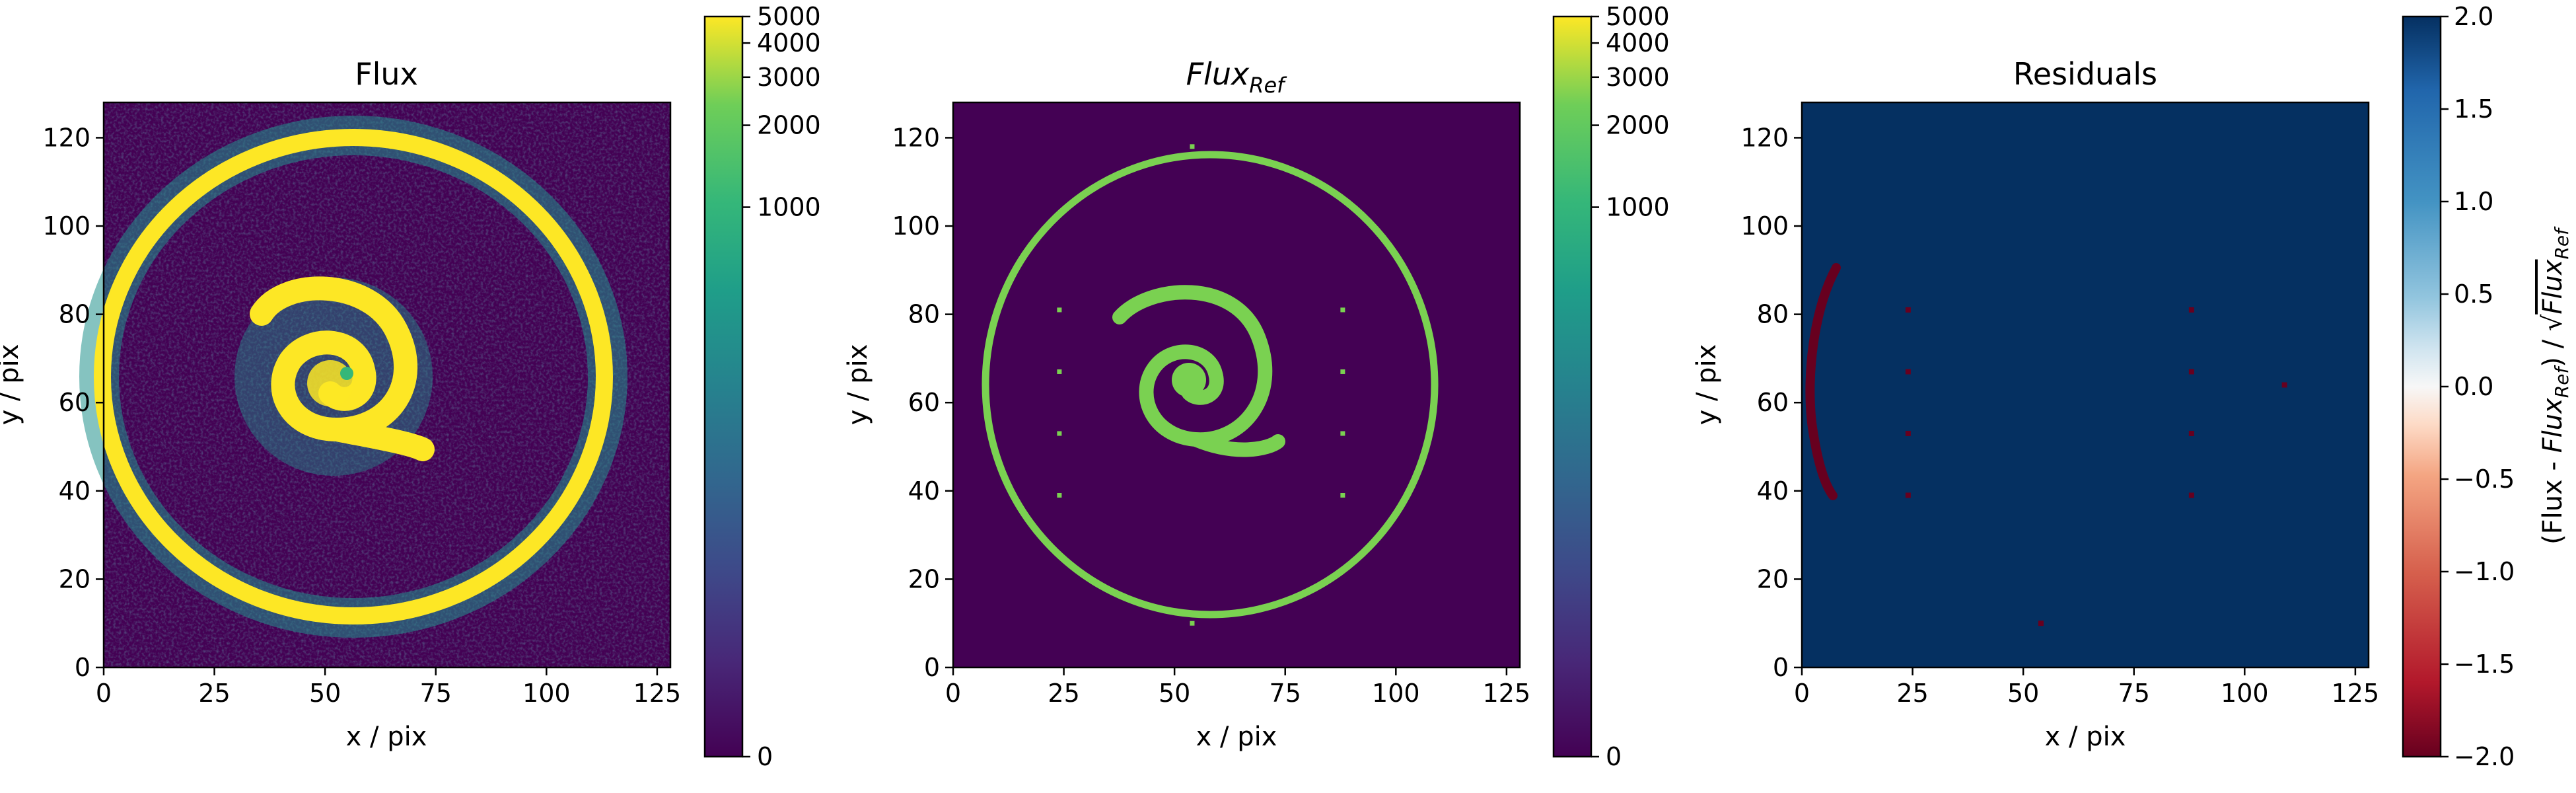 The height and width of the screenshot is (793, 2576). What do you see at coordinates (1189, 380) in the screenshot?
I see `flux-ref-core` at bounding box center [1189, 380].